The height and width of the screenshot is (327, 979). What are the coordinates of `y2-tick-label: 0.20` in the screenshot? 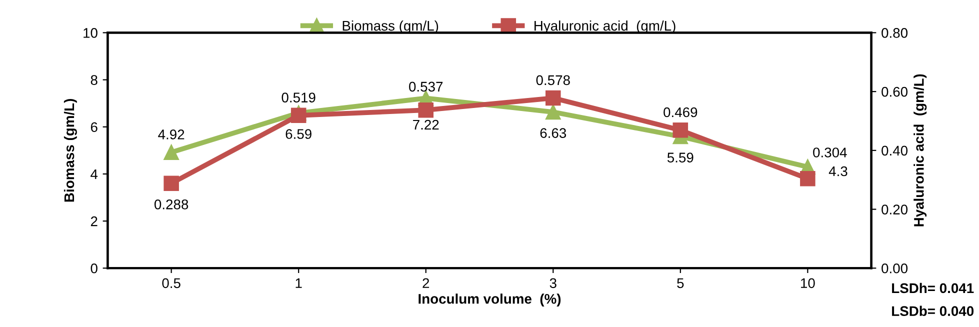 It's located at (895, 209).